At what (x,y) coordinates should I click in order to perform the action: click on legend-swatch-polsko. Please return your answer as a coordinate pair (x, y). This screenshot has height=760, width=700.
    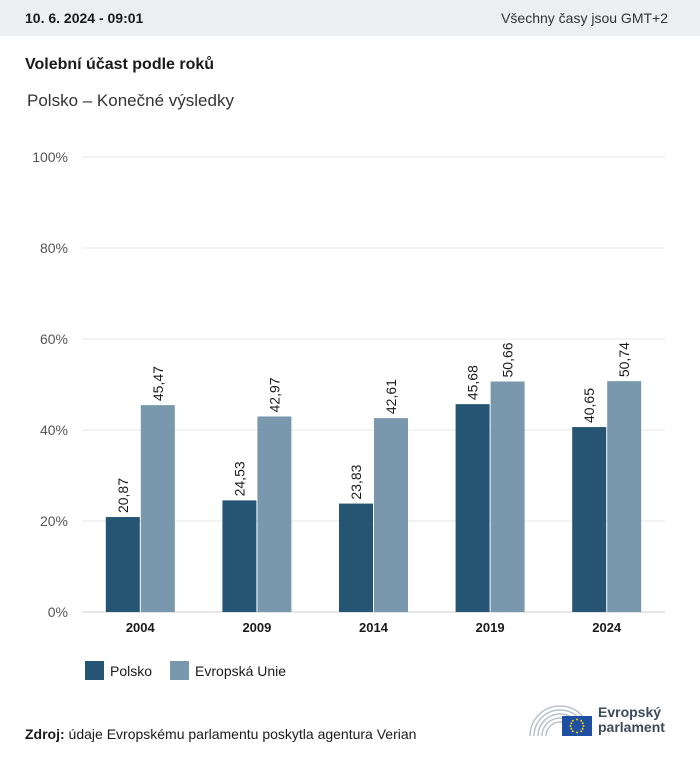
    Looking at the image, I should click on (94, 670).